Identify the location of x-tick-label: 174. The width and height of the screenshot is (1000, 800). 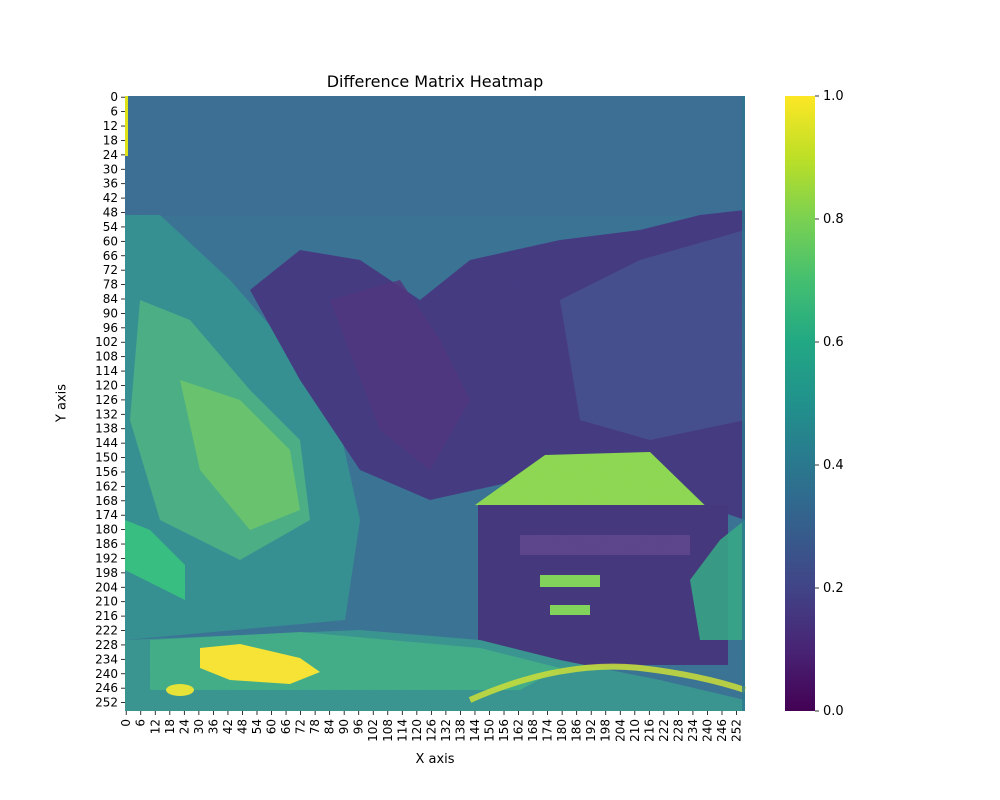
(548, 730).